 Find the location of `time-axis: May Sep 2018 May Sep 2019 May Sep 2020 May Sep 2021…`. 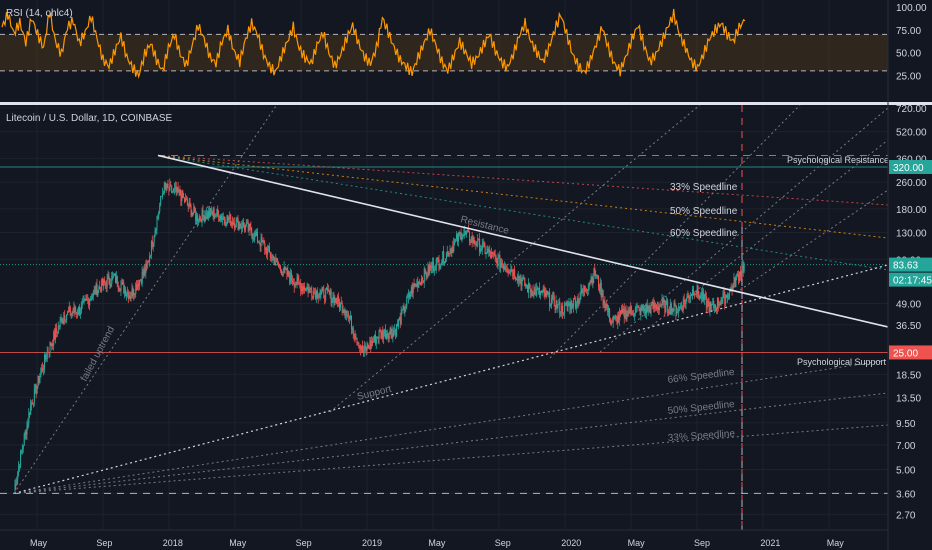

time-axis: May Sep 2018 May Sep 2019 May Sep 2020 May Sep 2021… is located at coordinates (437, 543).